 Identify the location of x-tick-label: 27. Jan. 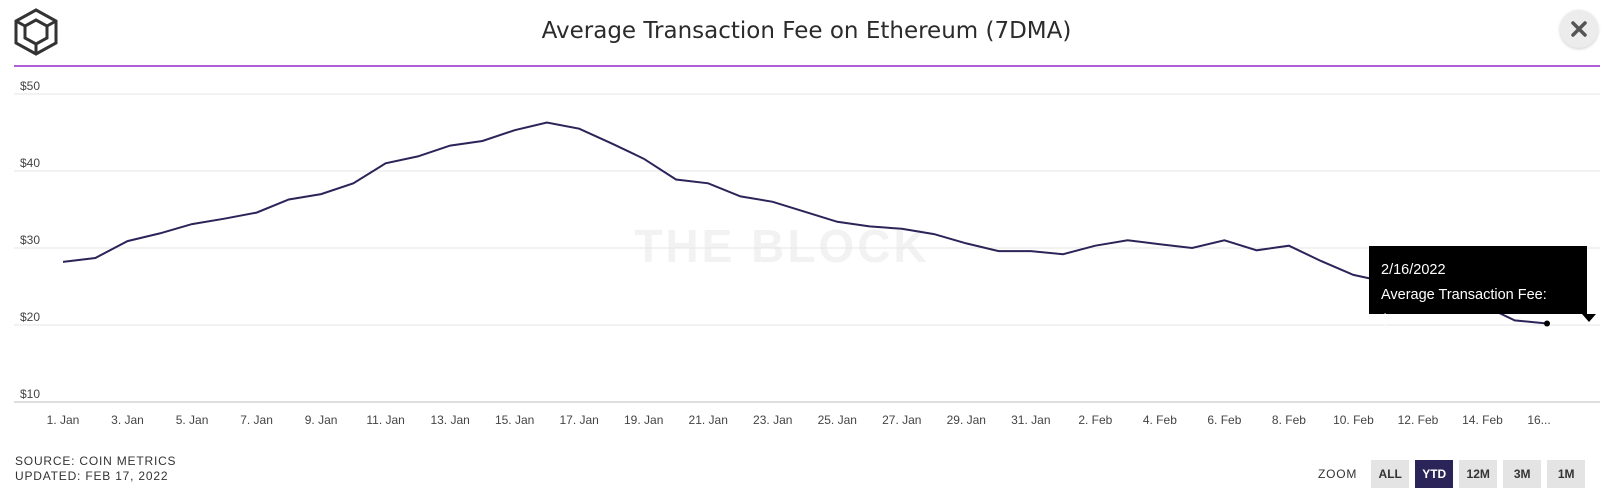
(901, 420).